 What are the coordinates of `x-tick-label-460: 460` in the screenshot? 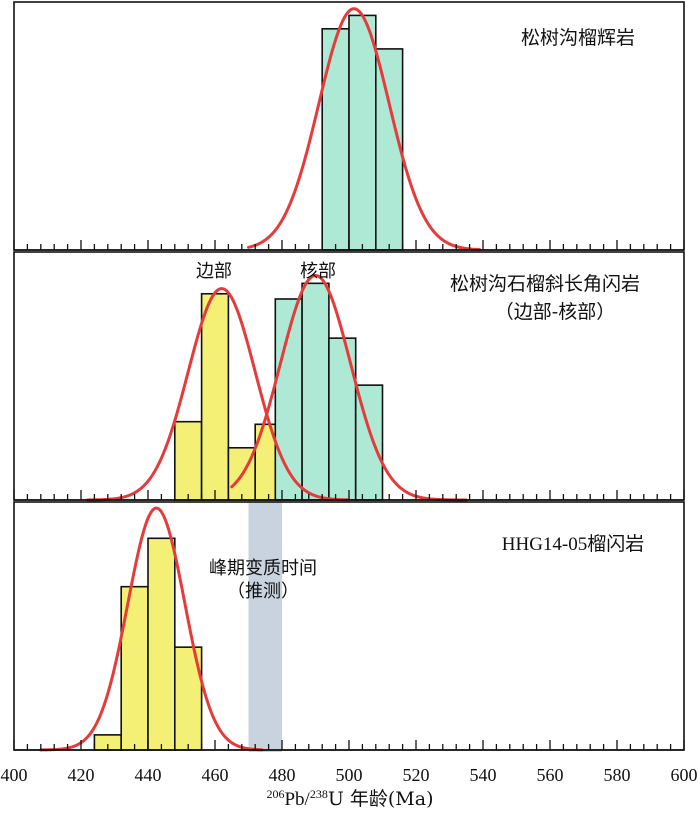 It's located at (215, 775).